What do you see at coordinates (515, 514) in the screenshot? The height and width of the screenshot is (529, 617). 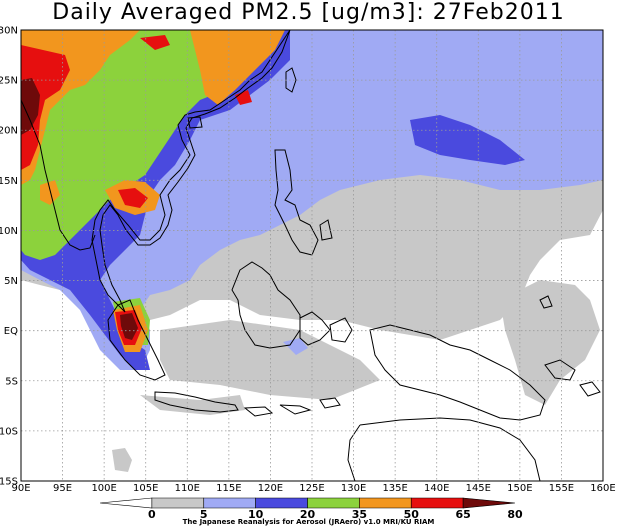 I see `colorbar-level-label: 80` at bounding box center [515, 514].